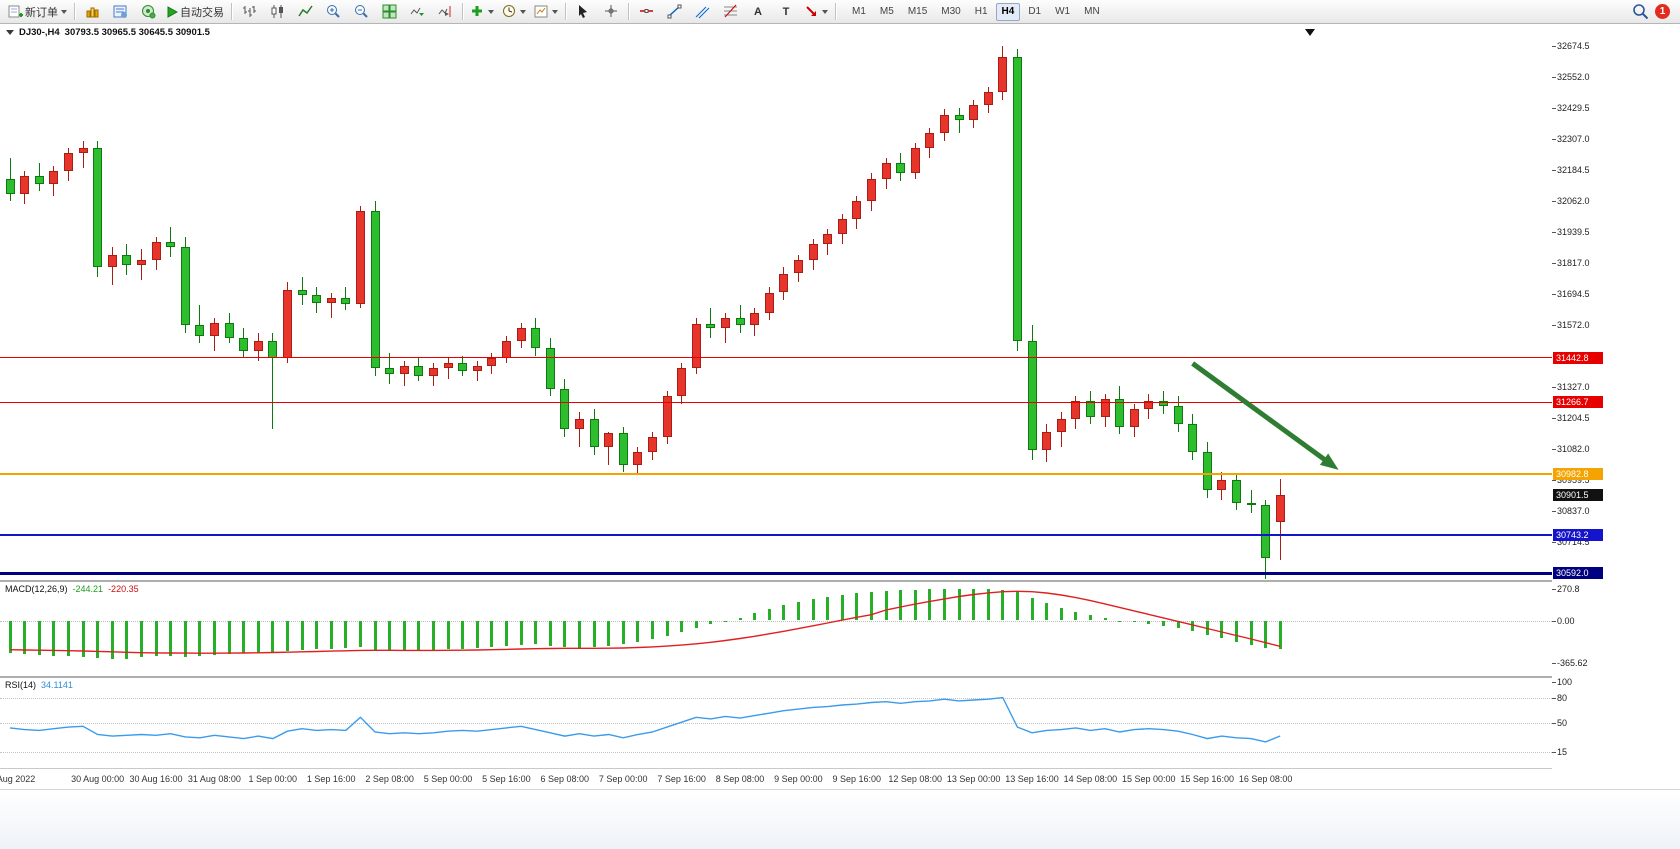  I want to click on time-label: 15 Sep 00:00, so click(1149, 779).